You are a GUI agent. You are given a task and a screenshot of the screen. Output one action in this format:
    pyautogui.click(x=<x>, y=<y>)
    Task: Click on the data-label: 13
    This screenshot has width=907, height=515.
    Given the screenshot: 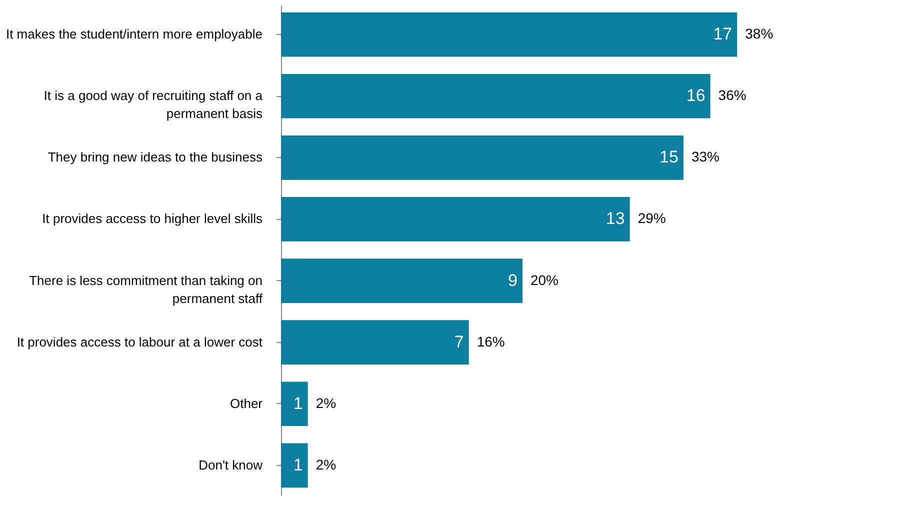 What is the action you would take?
    pyautogui.click(x=615, y=218)
    